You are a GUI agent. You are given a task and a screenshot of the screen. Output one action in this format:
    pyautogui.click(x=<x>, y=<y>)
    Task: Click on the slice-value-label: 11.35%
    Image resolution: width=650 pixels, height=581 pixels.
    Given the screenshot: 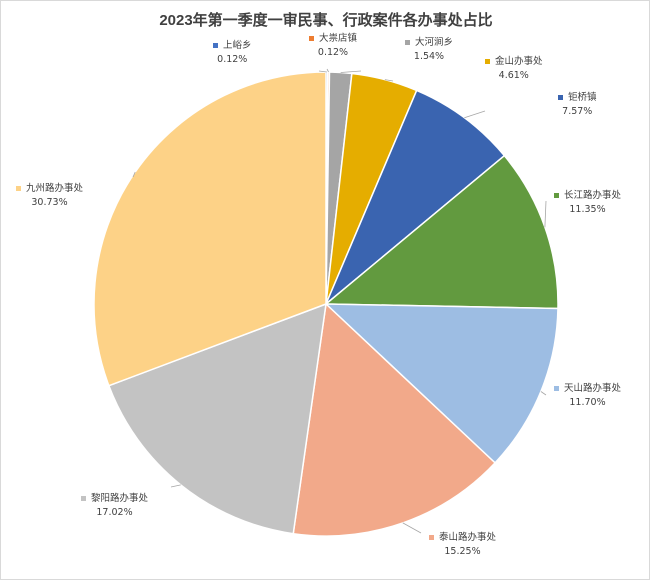 What is the action you would take?
    pyautogui.click(x=587, y=209)
    